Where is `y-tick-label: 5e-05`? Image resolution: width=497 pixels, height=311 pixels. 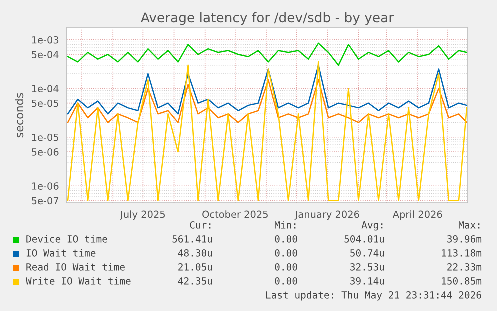
y-tick-label: 5e-05 is located at coordinates (45, 104).